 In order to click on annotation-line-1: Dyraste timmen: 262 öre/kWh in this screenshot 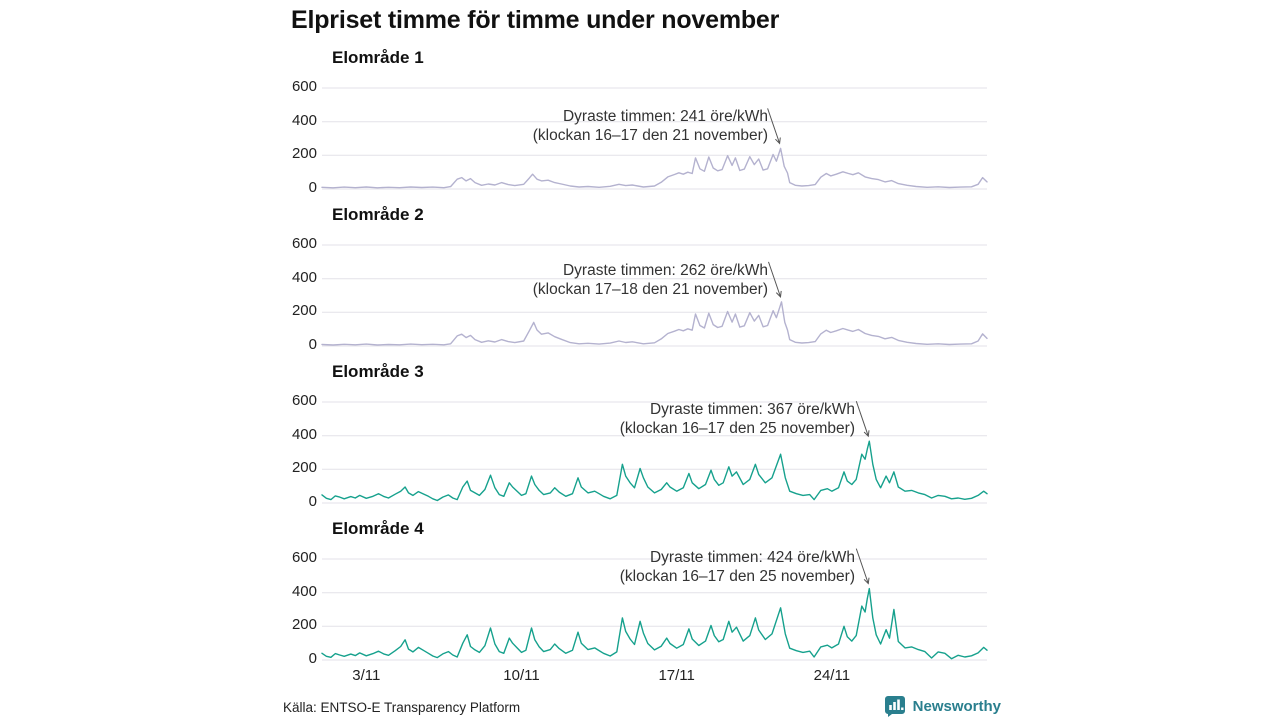, I will do `click(665, 270)`.